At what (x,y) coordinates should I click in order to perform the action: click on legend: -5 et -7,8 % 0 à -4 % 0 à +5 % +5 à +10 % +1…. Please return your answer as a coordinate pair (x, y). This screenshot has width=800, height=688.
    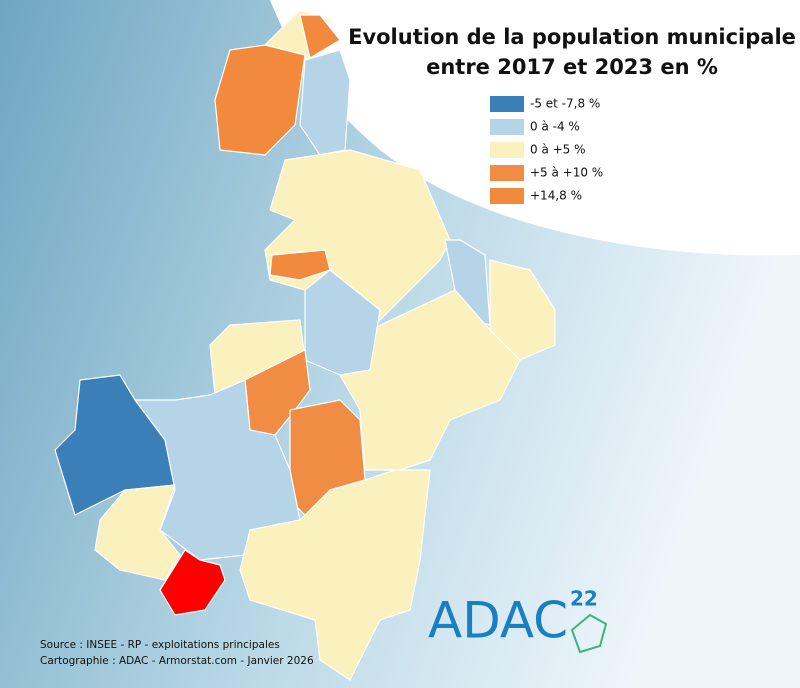
    Looking at the image, I should click on (546, 150).